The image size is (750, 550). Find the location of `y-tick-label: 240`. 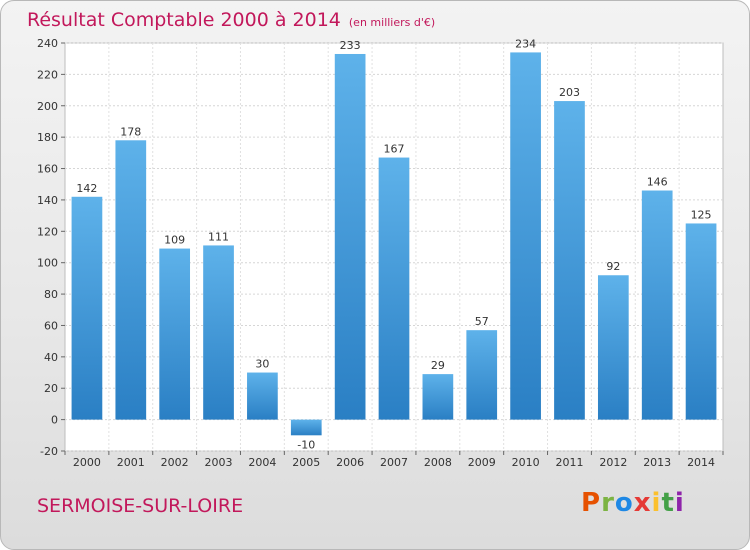

y-tick-label: 240 is located at coordinates (47, 43).